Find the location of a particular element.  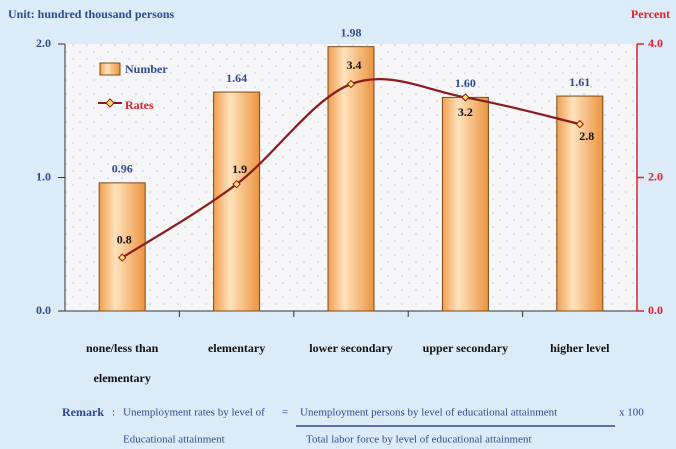

remark-lhs: Educational attainment is located at coordinates (174, 440).